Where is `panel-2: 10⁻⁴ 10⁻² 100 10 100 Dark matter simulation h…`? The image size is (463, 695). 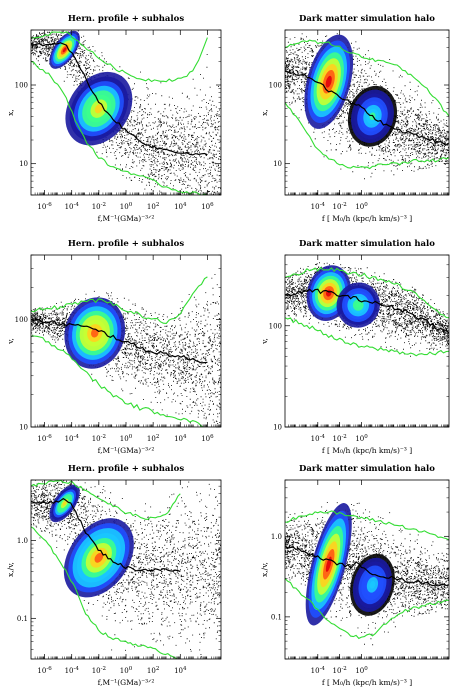
panel-2: 10⁻⁴ 10⁻² 100 10 100 Dark matter simulation h… is located at coordinates (355, 118).